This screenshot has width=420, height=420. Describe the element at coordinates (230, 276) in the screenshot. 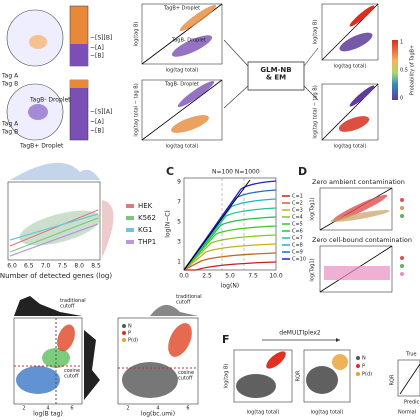

I see `x-tick-label: 5.0` at that location.